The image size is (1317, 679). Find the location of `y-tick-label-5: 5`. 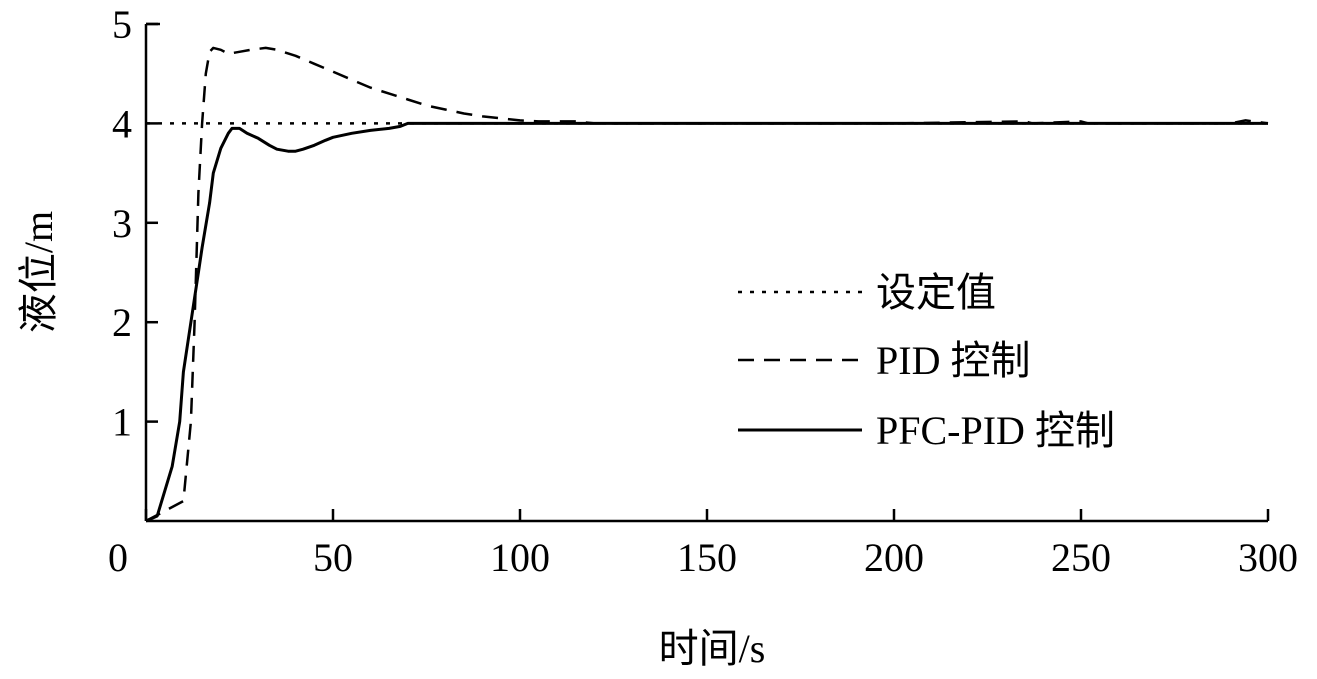

y-tick-label-5: 5 is located at coordinates (122, 24).